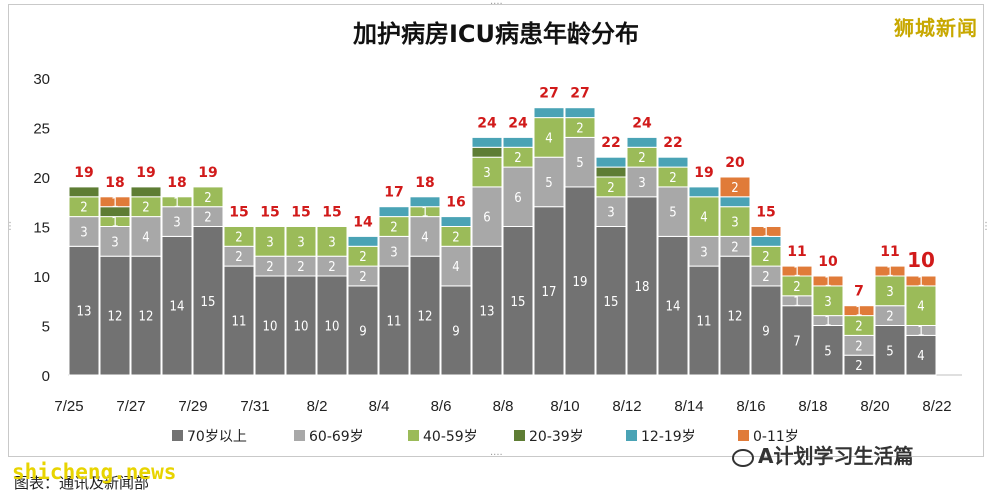 This screenshot has height=496, width=992. I want to click on x-tick-label: 8/8, so click(503, 406).